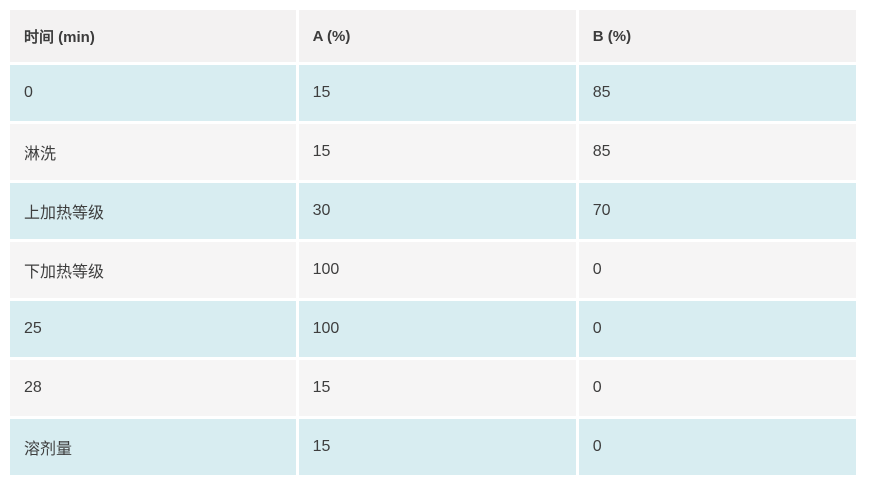  I want to click on table-cell: 70, so click(717, 211).